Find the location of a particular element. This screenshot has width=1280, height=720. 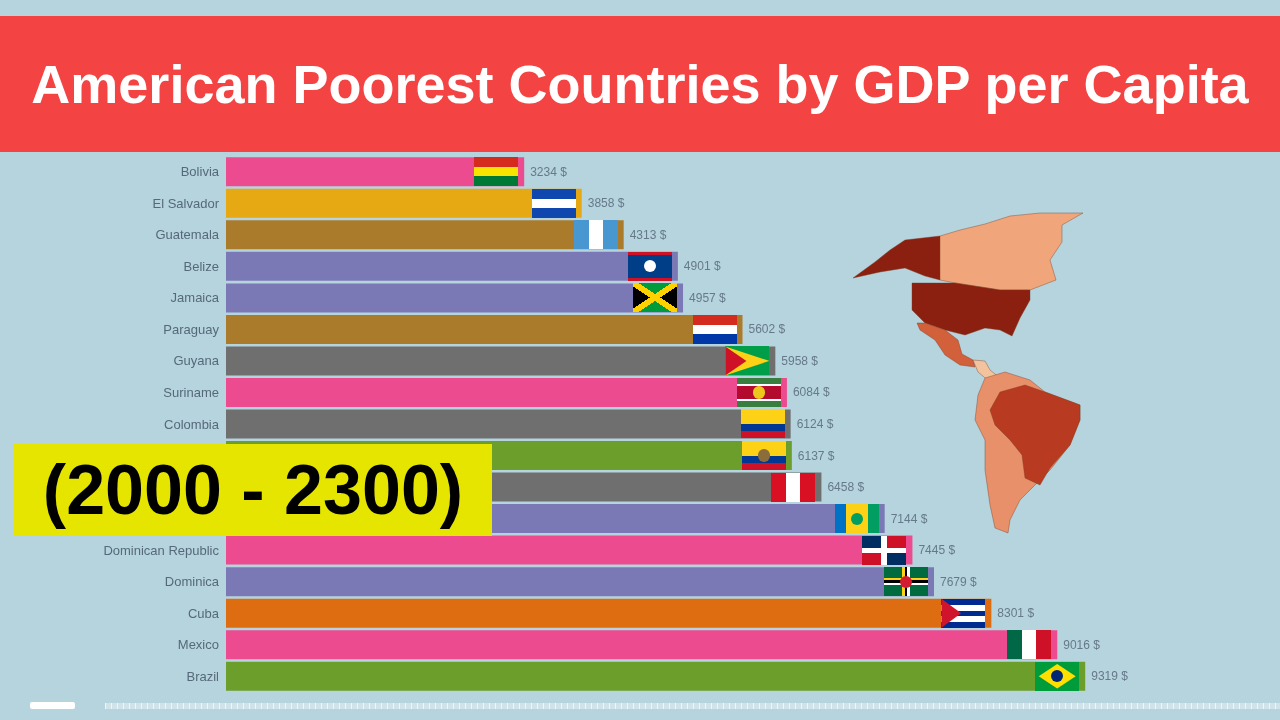

data-label: 6137 $ is located at coordinates (816, 455).